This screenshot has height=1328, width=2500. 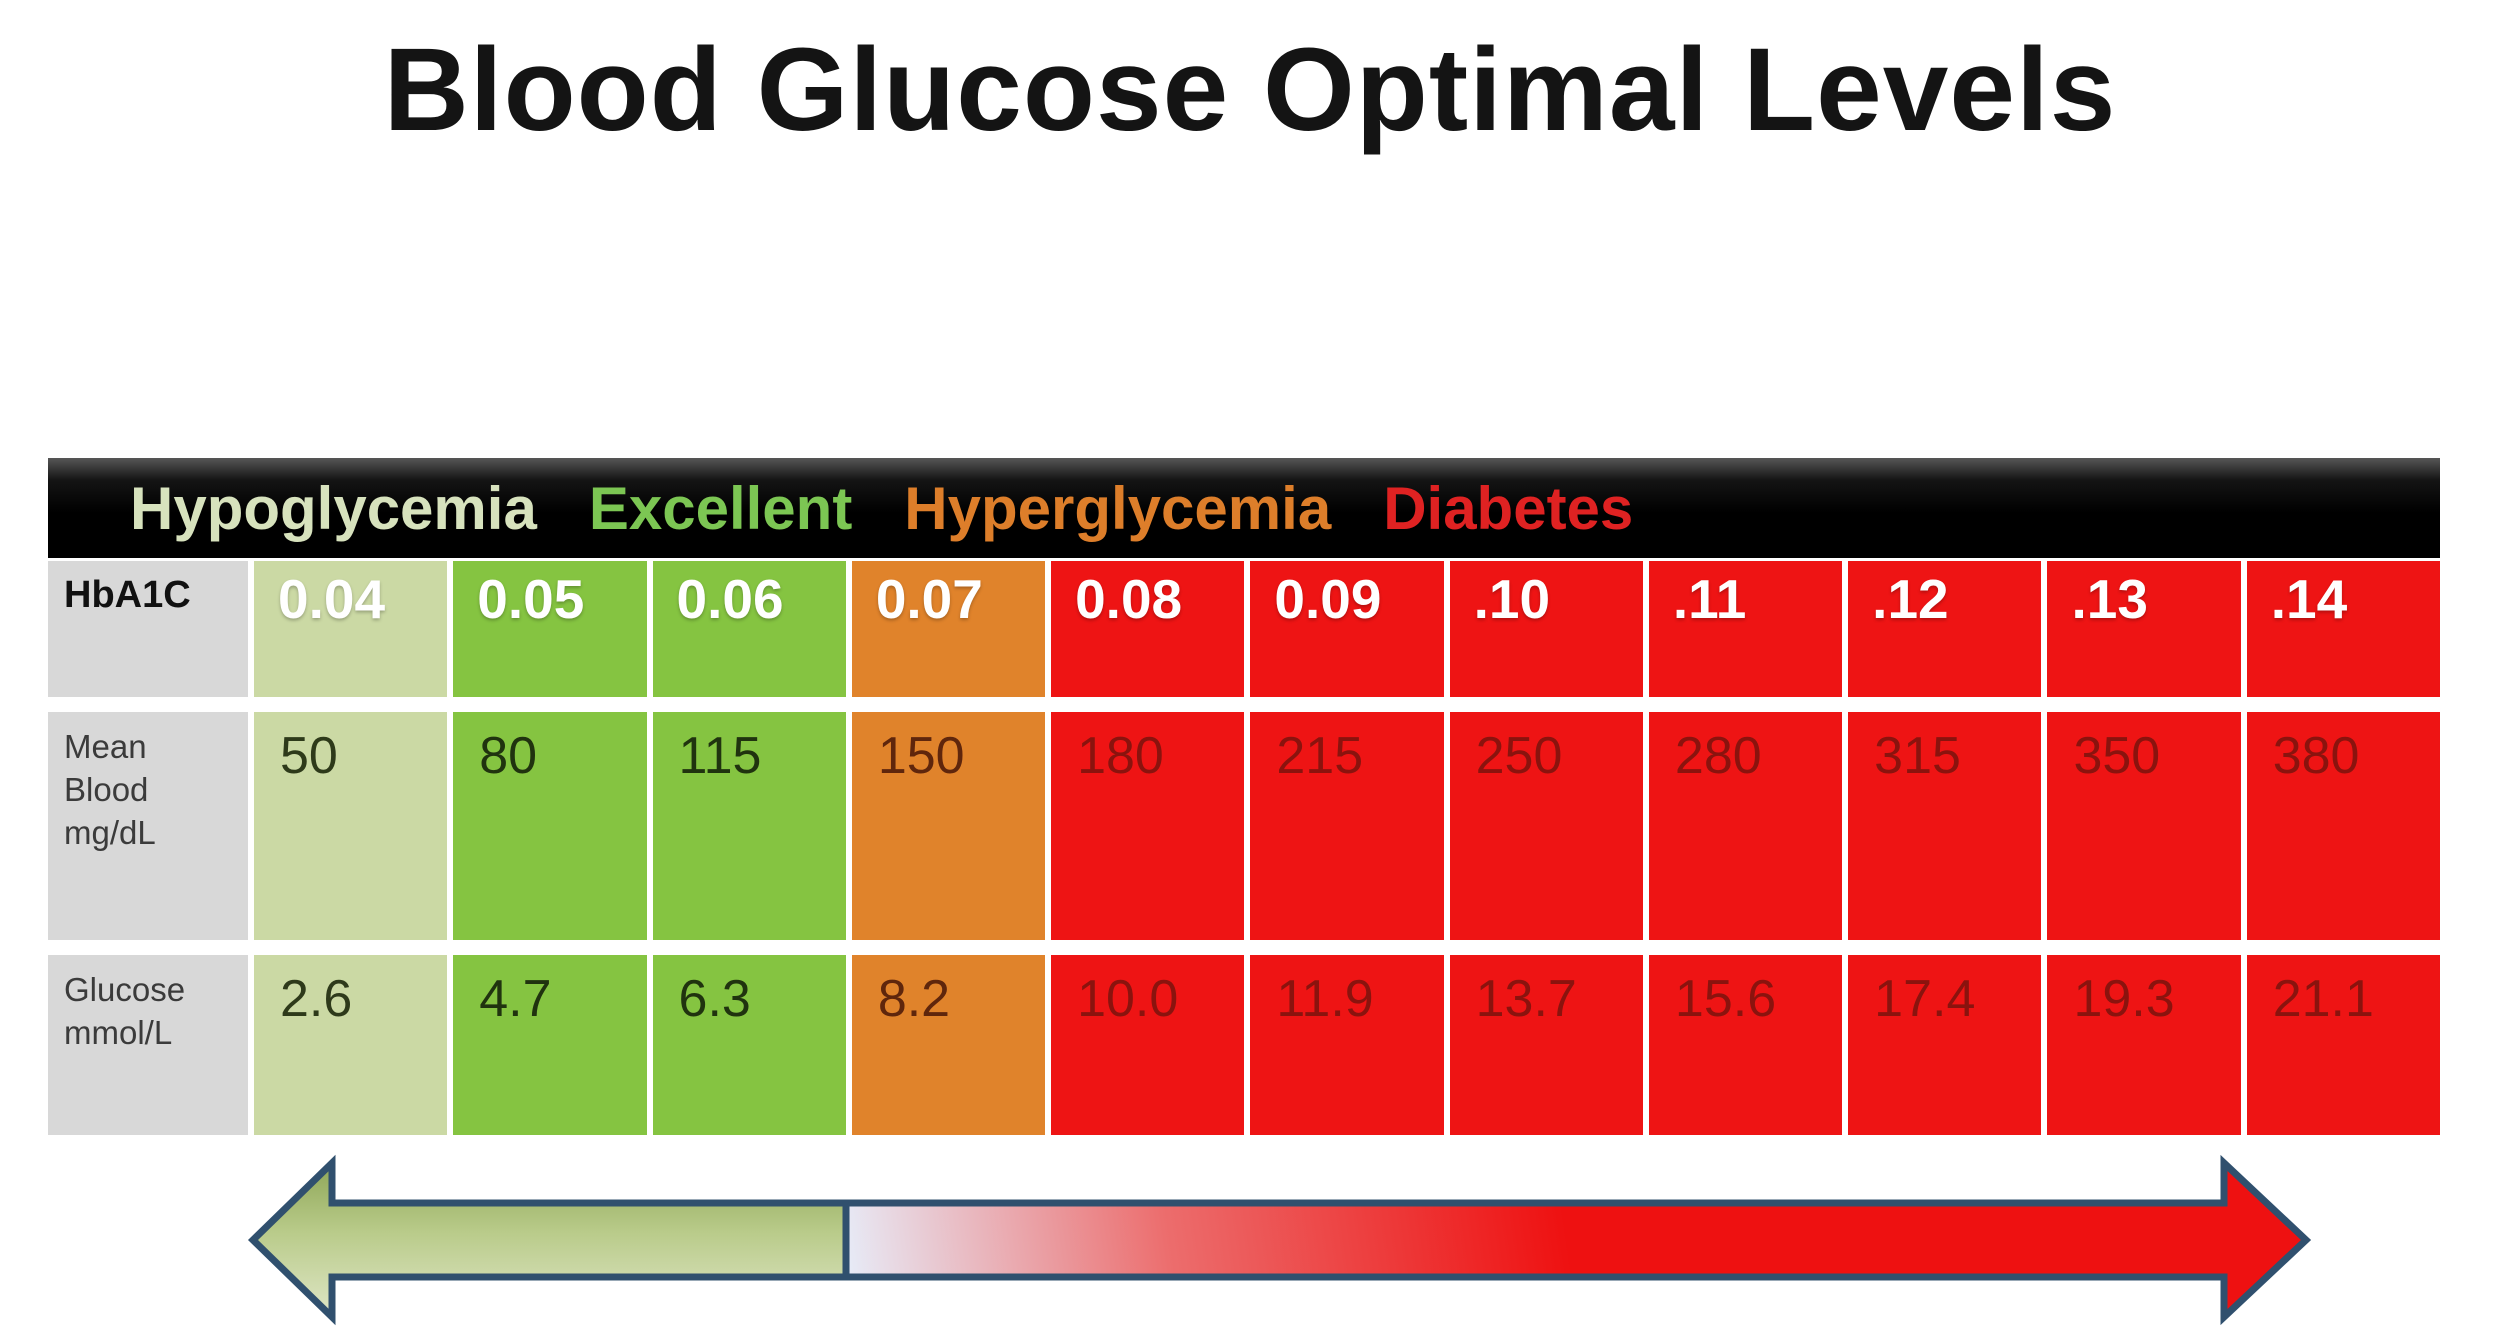 What do you see at coordinates (548, 1240) in the screenshot?
I see `green-arrow-left` at bounding box center [548, 1240].